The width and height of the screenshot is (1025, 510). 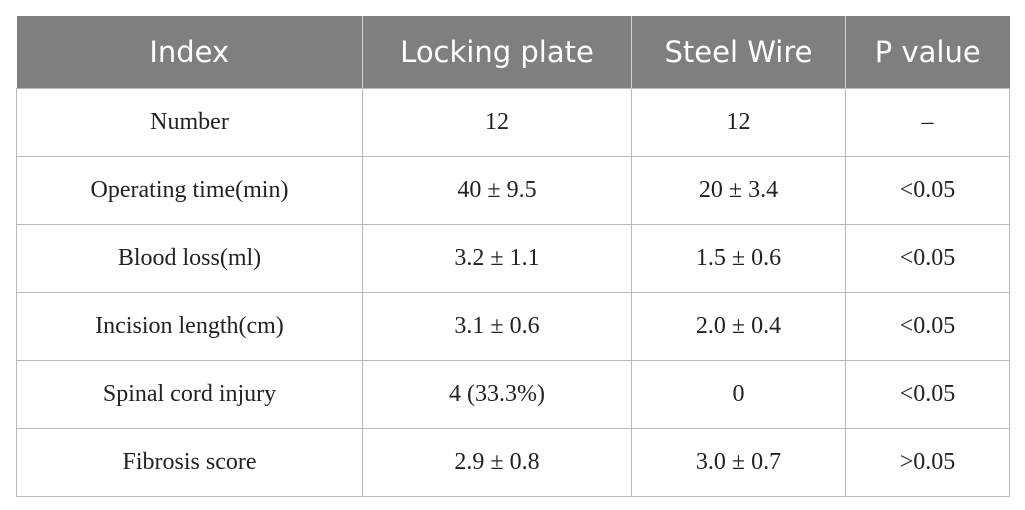 What do you see at coordinates (738, 190) in the screenshot?
I see `steel-wire-cell: 20 ± 3.4` at bounding box center [738, 190].